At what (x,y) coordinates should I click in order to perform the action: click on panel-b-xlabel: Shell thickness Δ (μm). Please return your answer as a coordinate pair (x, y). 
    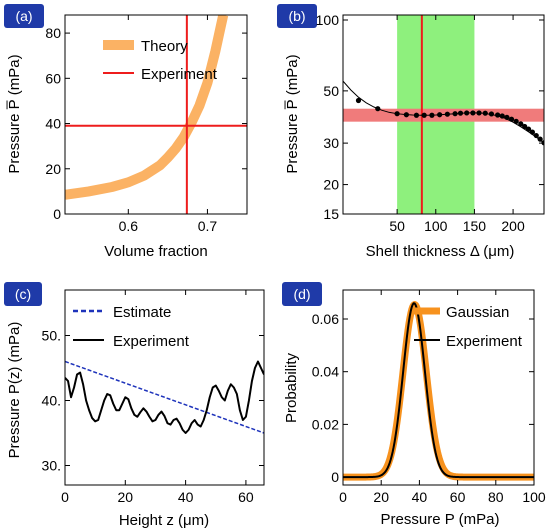
    Looking at the image, I should click on (440, 251).